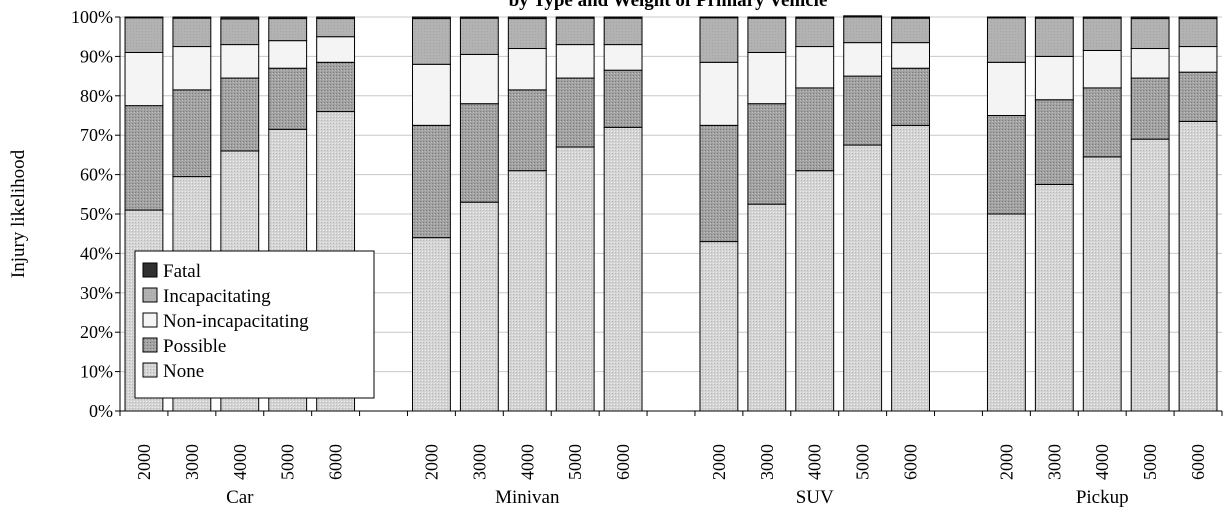  Describe the element at coordinates (96, 56) in the screenshot. I see `y-tick-label: 90%` at that location.